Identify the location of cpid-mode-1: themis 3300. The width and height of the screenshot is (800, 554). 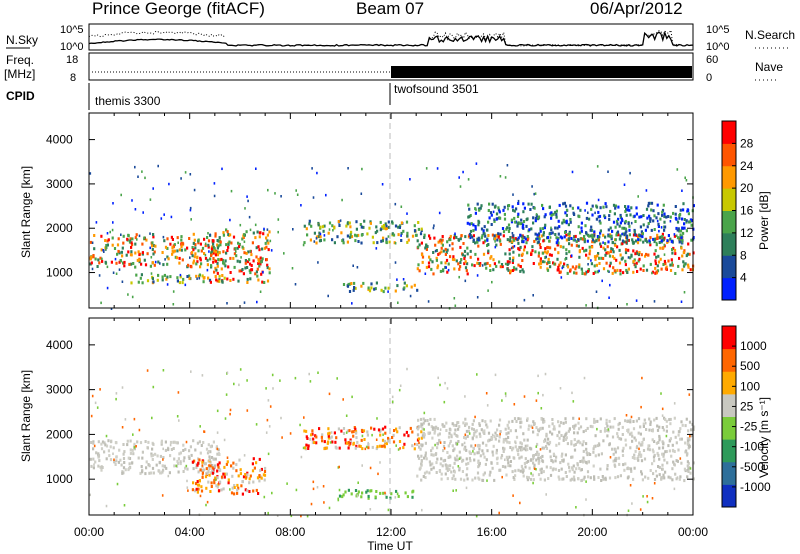
(128, 101).